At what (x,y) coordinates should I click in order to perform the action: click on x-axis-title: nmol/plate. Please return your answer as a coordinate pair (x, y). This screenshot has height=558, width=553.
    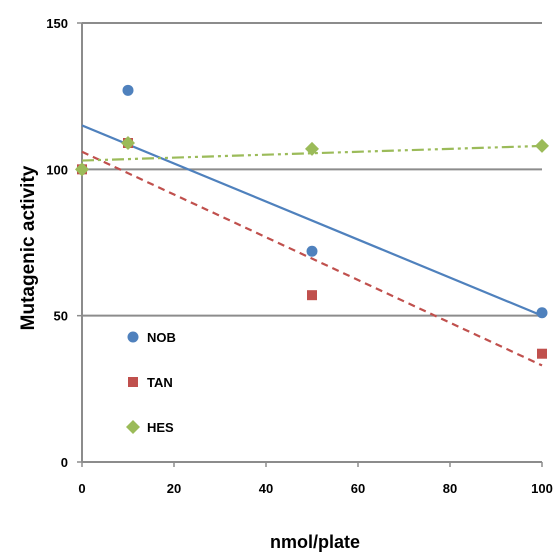
    Looking at the image, I should click on (315, 542).